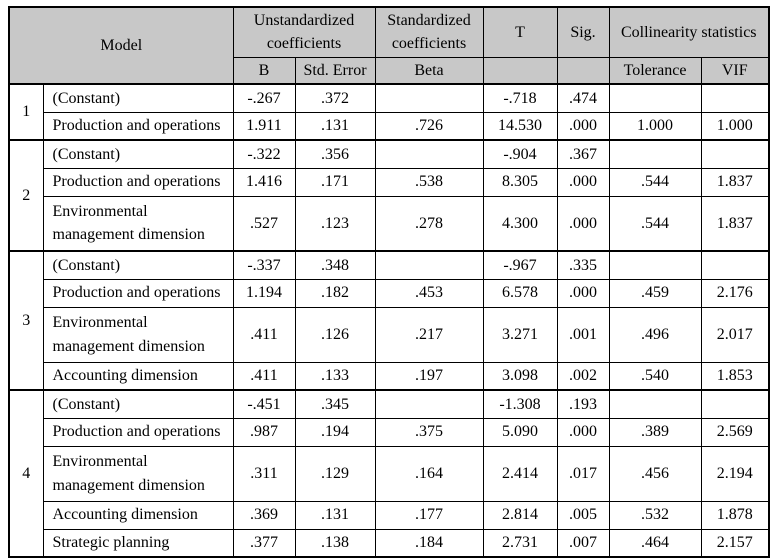 The image size is (776, 559). What do you see at coordinates (655, 473) in the screenshot?
I see `cell-tolerance: .456` at bounding box center [655, 473].